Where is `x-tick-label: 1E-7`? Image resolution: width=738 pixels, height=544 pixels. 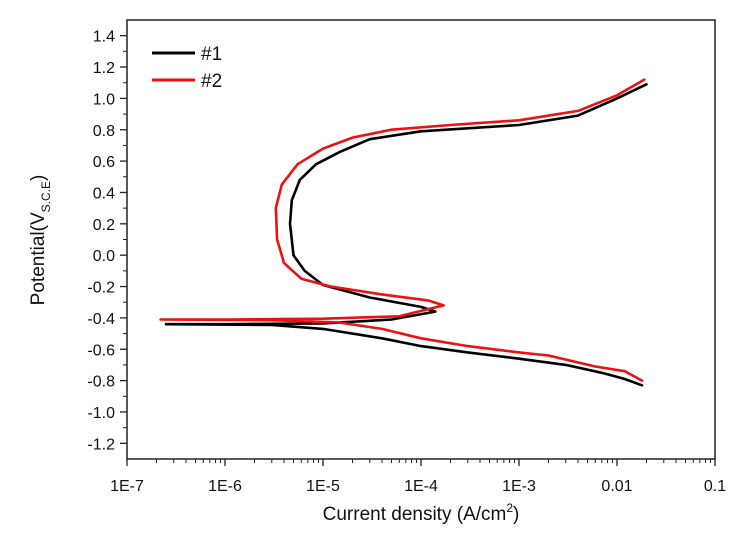
x-tick-label: 1E-7 is located at coordinates (127, 486).